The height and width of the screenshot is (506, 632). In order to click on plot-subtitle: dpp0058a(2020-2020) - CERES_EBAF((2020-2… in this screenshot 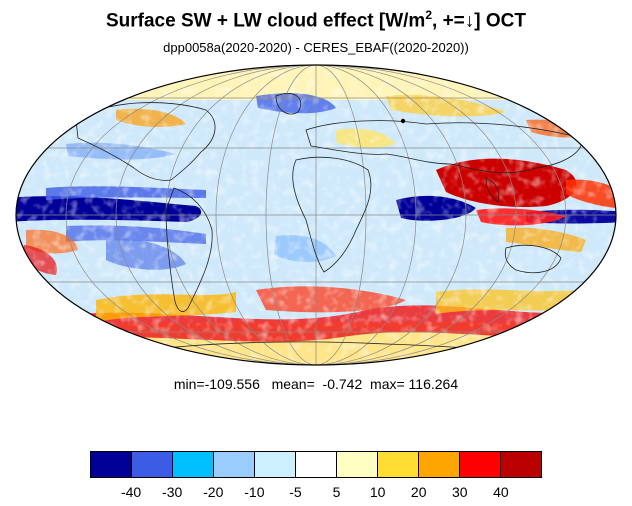, I will do `click(316, 47)`.